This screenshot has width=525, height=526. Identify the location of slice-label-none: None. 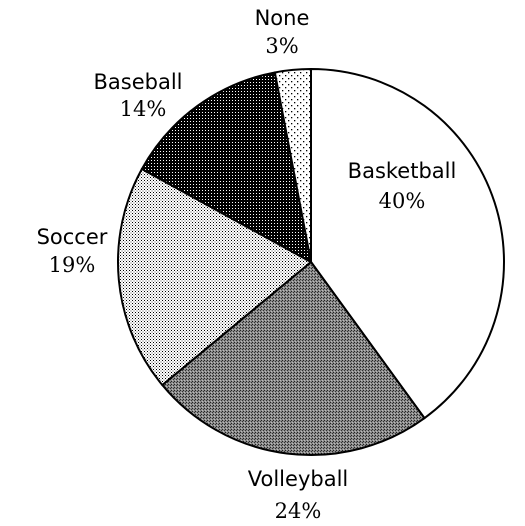
(282, 18).